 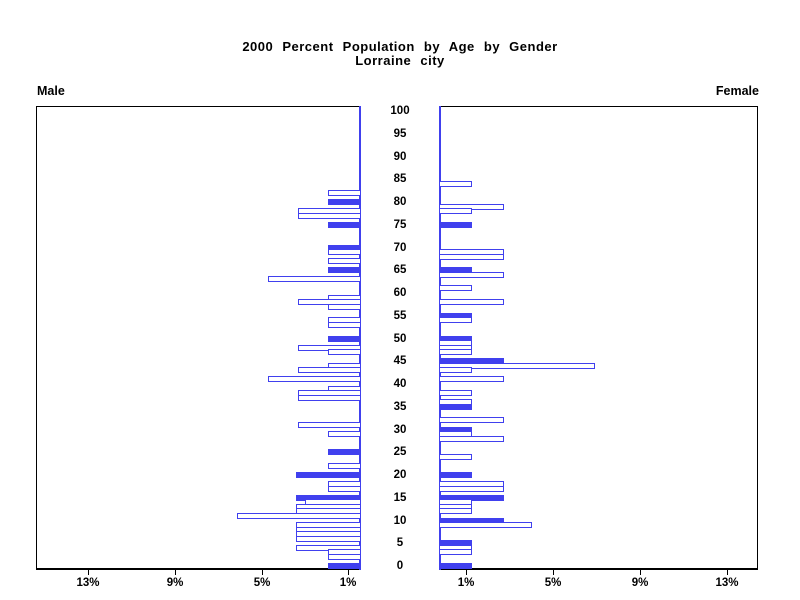 I want to click on female-baseline-axis, so click(x=440, y=338).